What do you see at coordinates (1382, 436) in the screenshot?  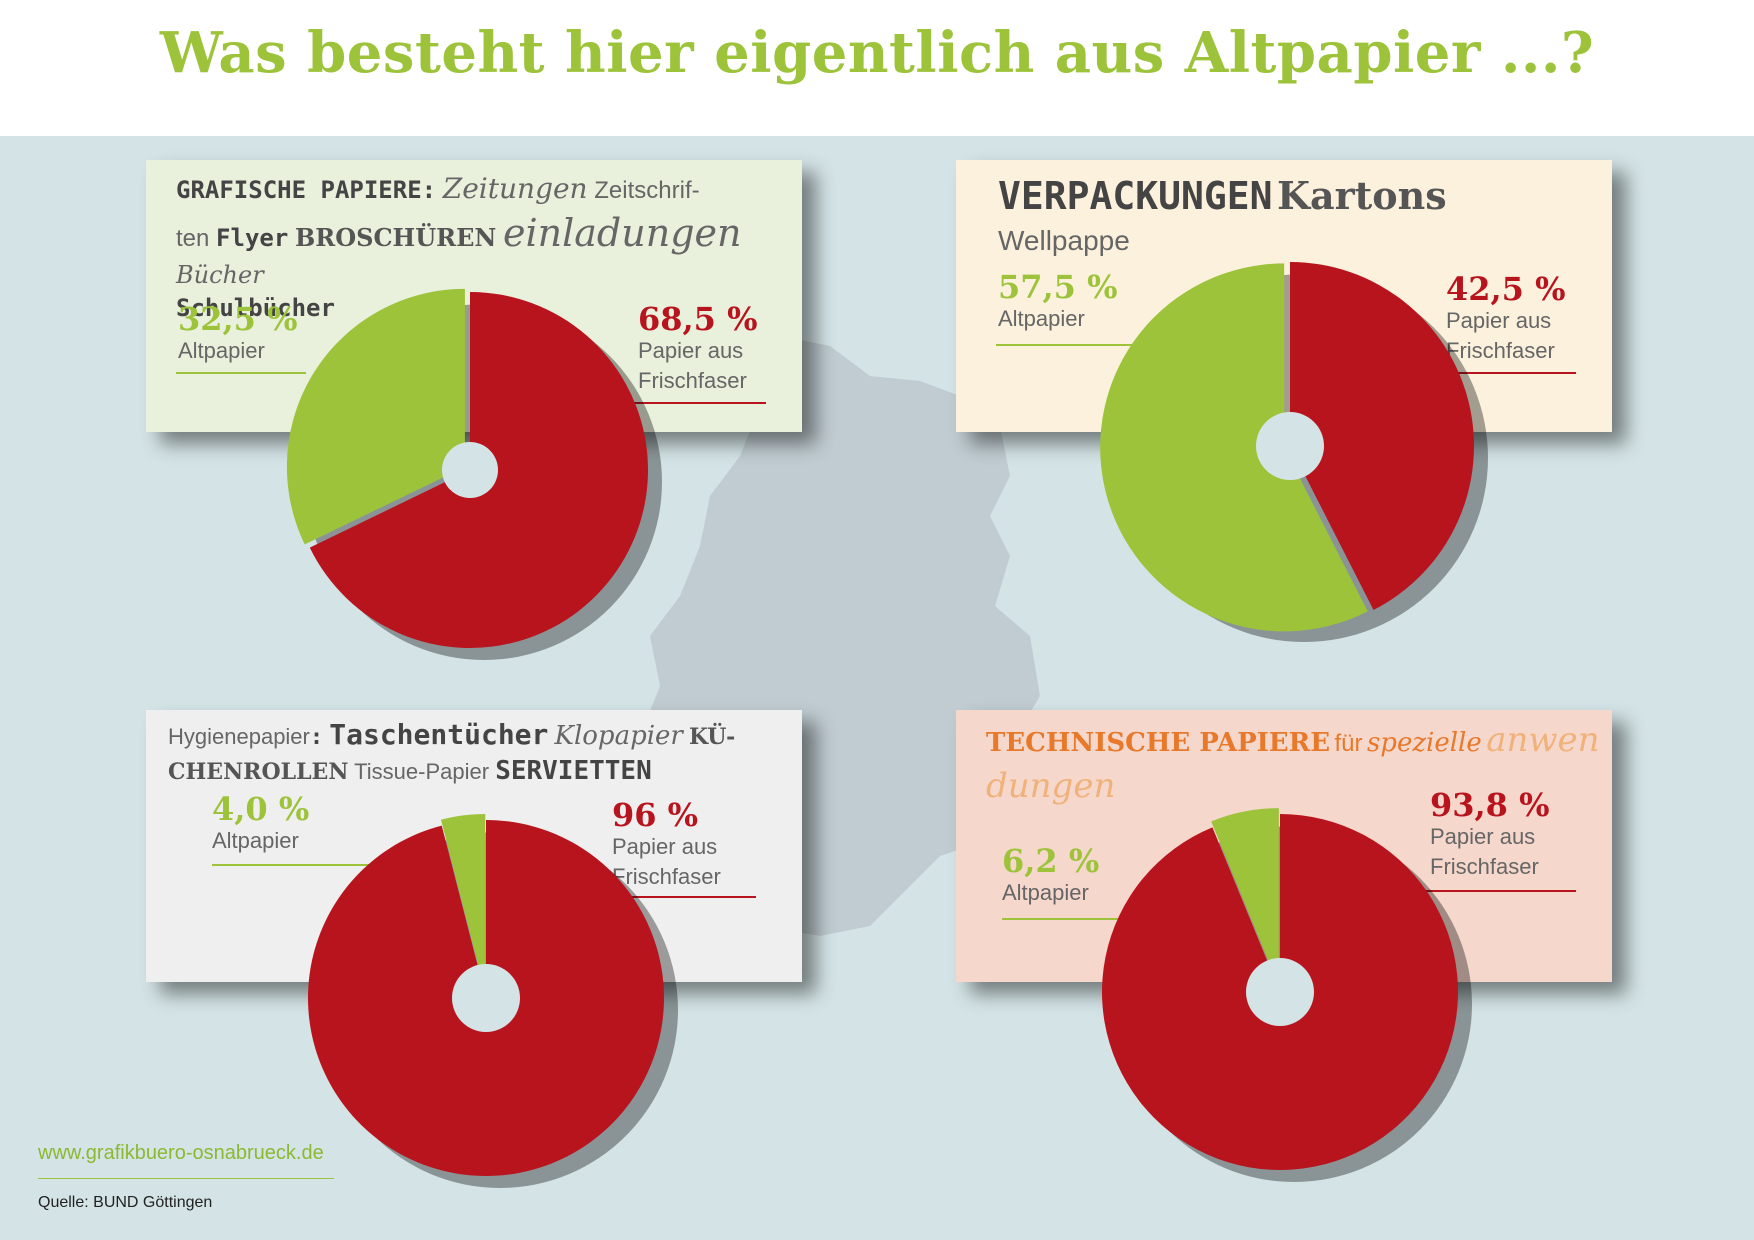 I see `pie-slice-frischfaser` at bounding box center [1382, 436].